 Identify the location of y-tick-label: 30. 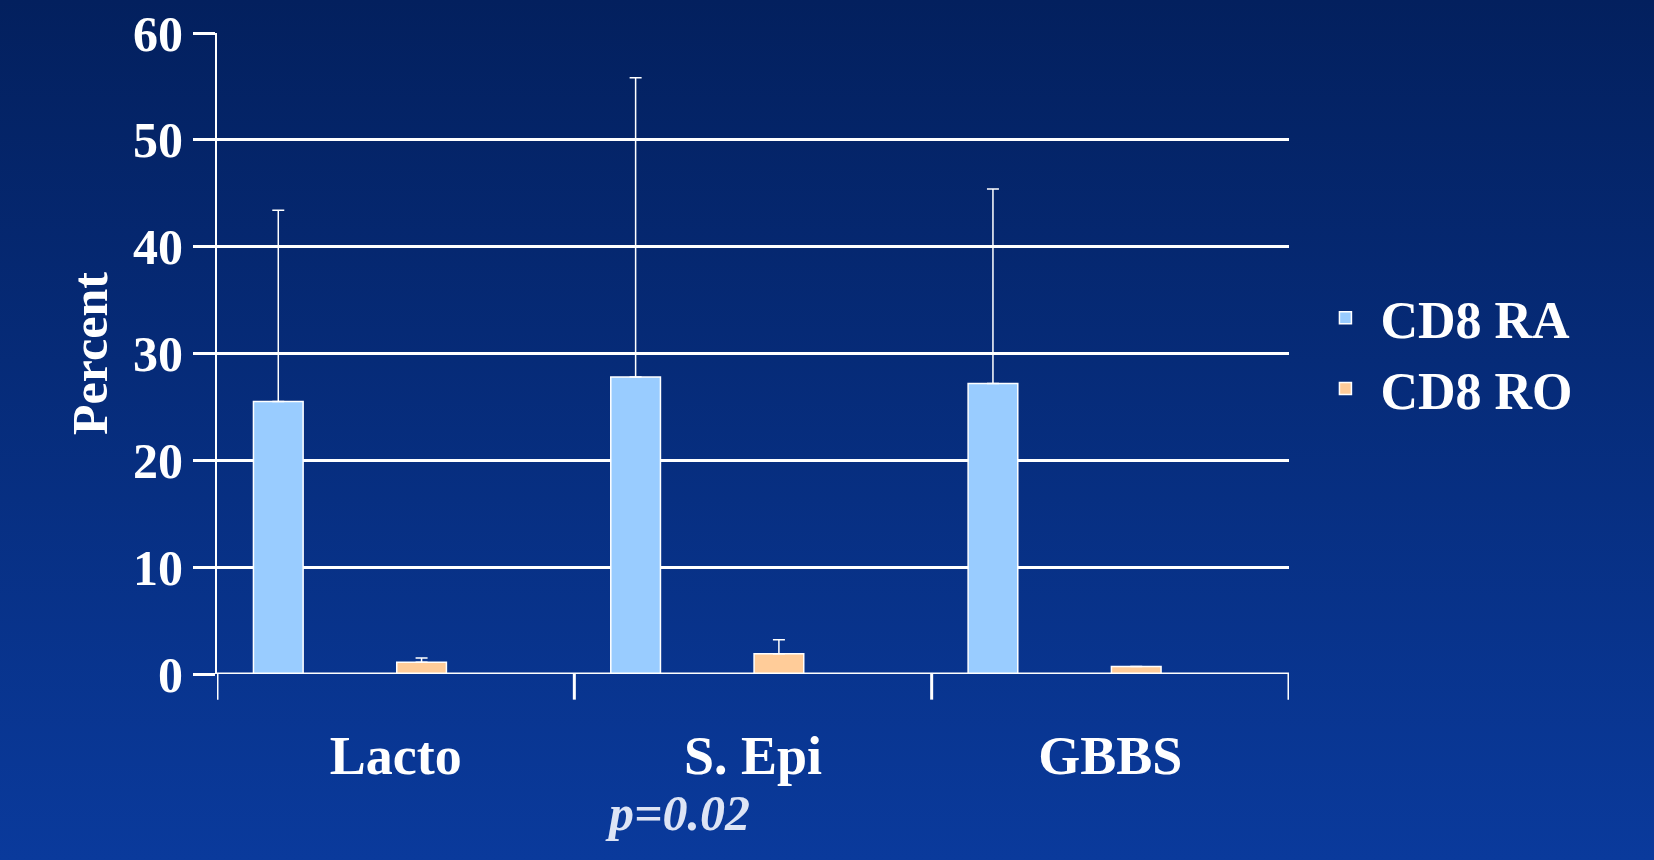
(158, 354).